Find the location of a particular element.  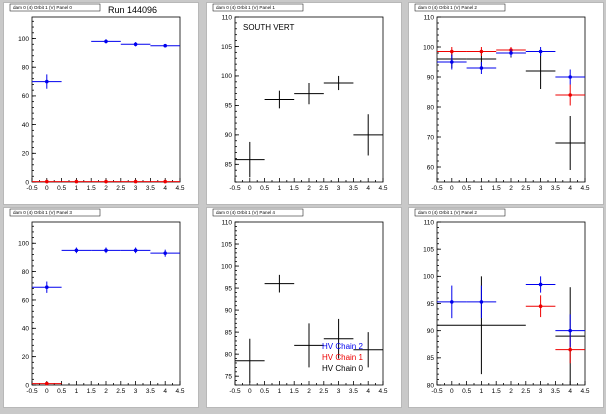

x-tick-label: 3 is located at coordinates (339, 188).